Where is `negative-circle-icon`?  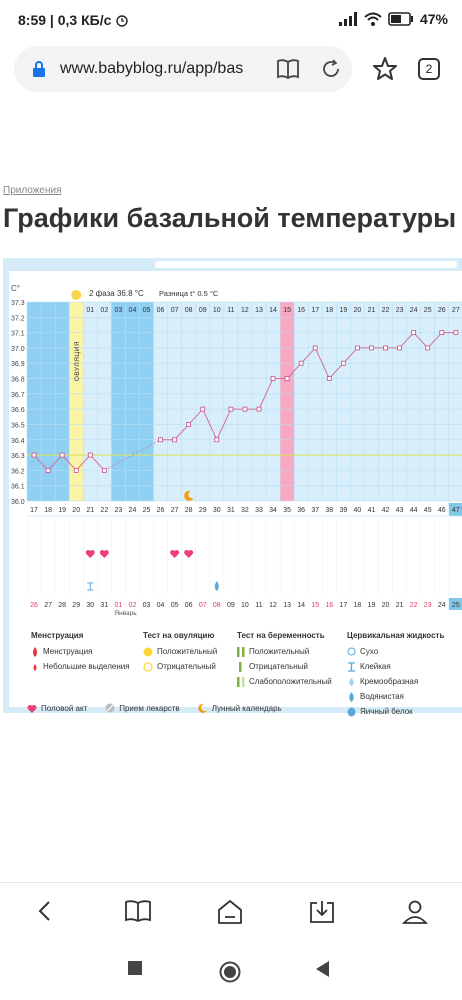 negative-circle-icon is located at coordinates (148, 666).